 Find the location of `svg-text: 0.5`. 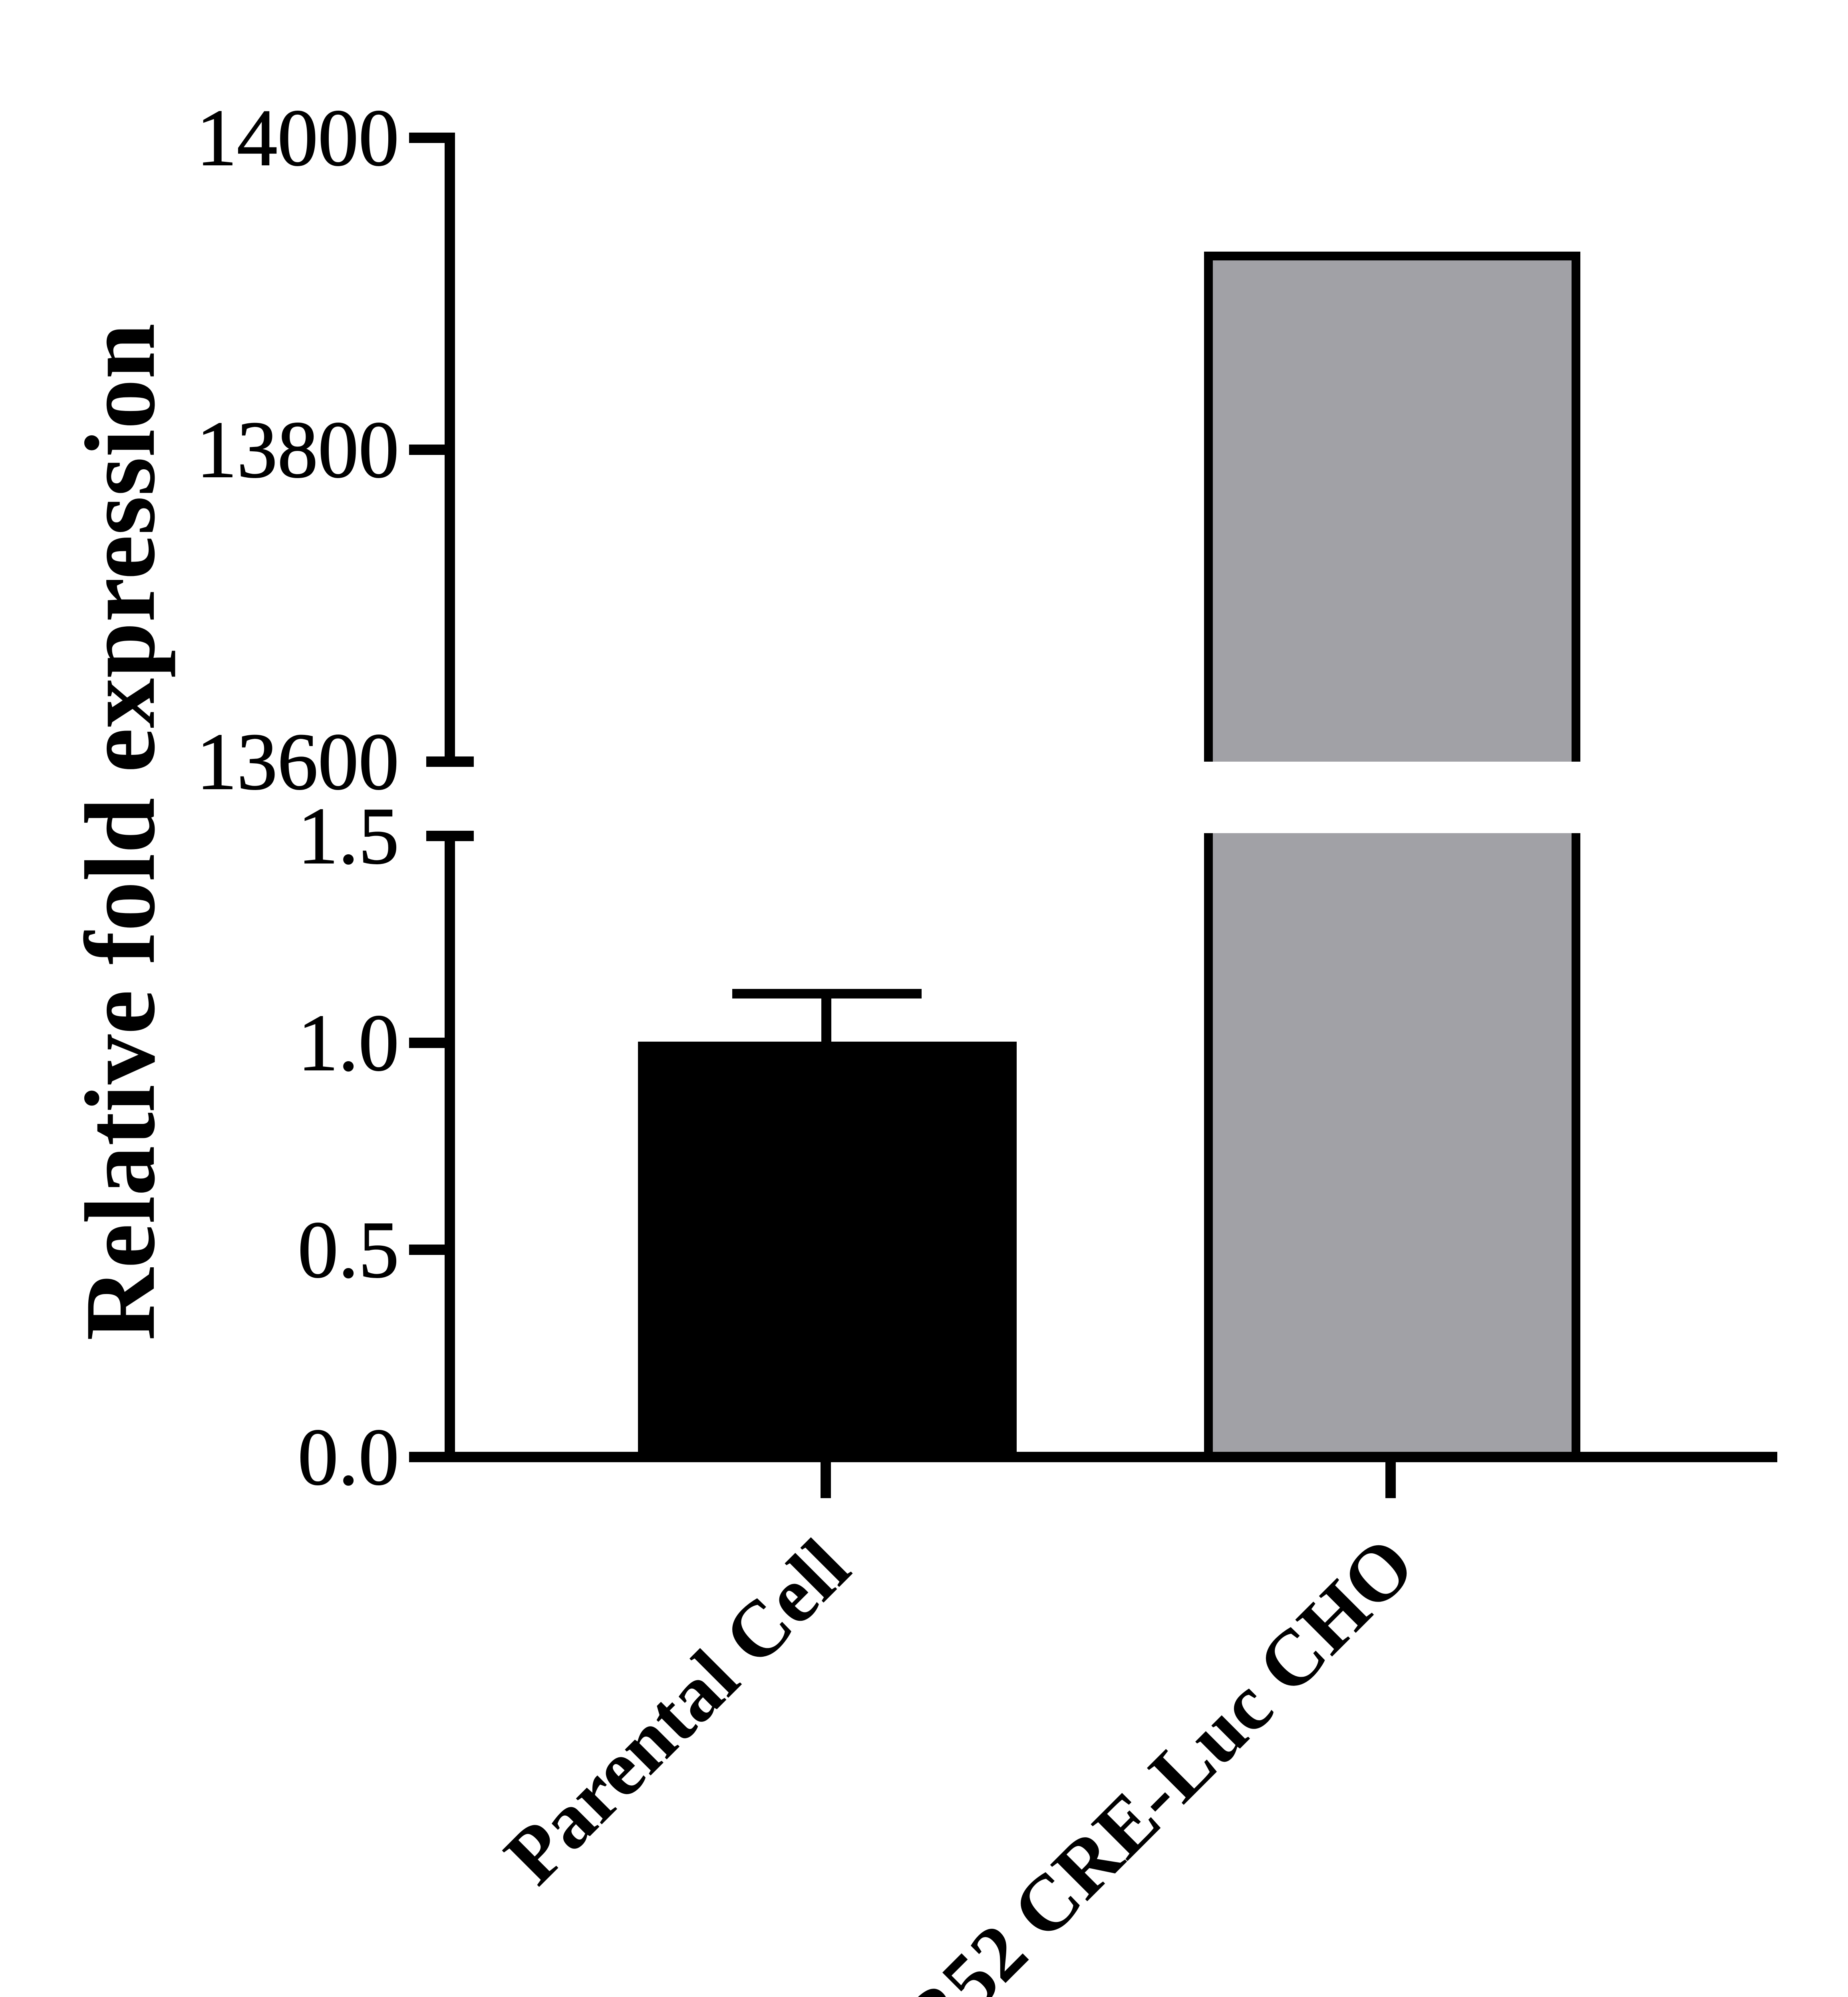

svg-text: 0.5 is located at coordinates (348, 1249).